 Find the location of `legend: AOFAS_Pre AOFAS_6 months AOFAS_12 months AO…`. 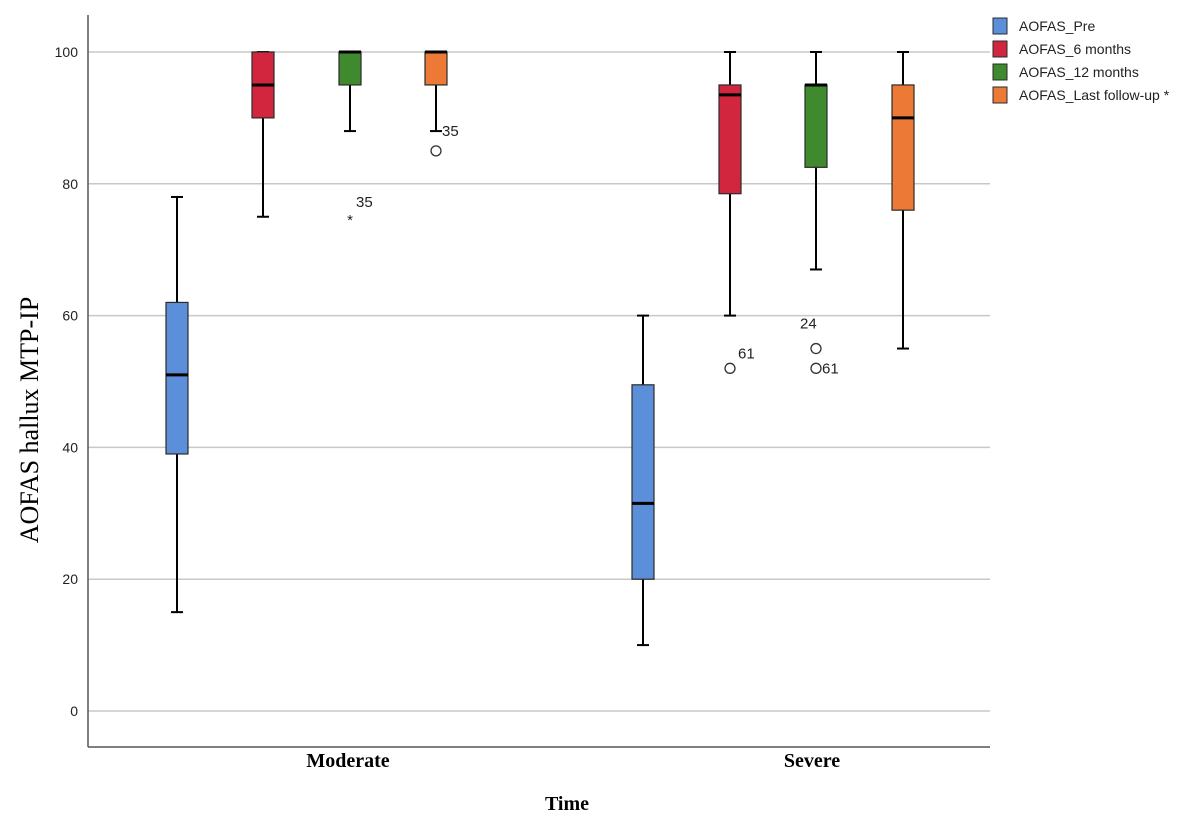

legend: AOFAS_Pre AOFAS_6 months AOFAS_12 months AO… is located at coordinates (1081, 60).